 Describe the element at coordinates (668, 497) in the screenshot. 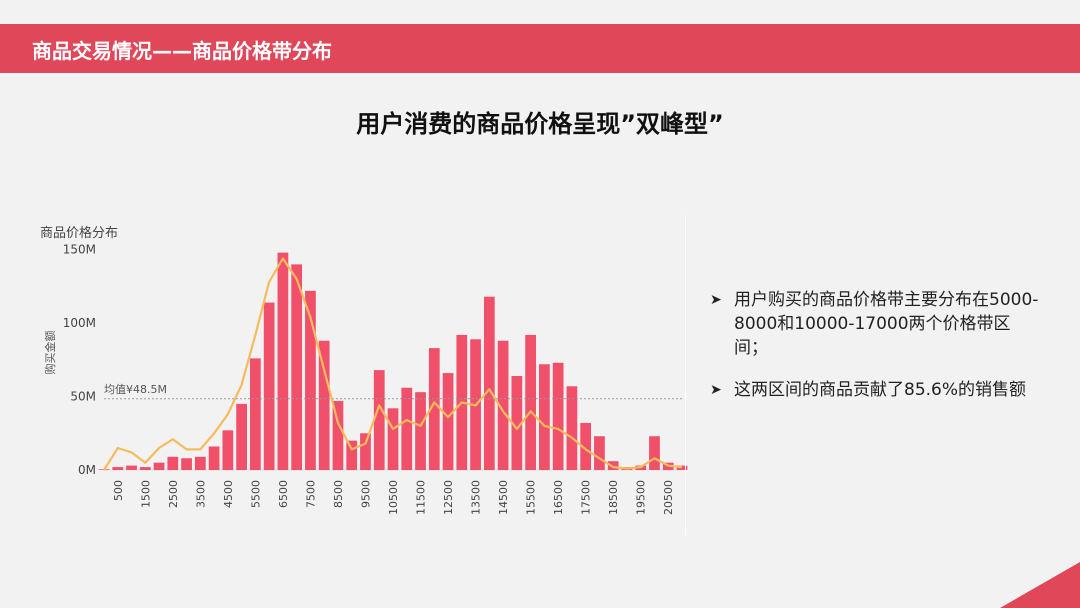

I see `x-tick-label: 20500` at that location.